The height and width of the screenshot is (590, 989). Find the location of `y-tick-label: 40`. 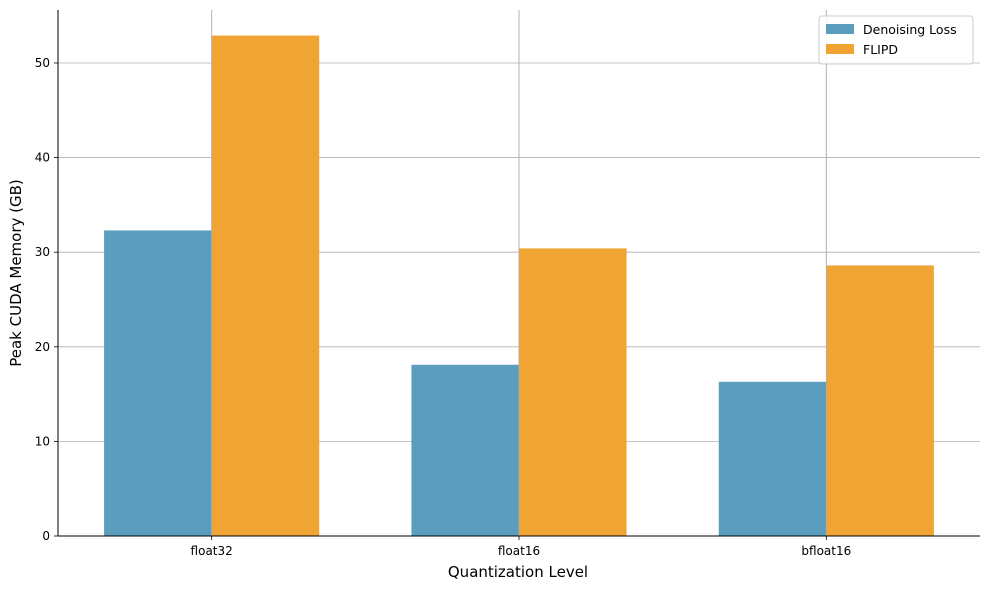

y-tick-label: 40 is located at coordinates (42, 158).